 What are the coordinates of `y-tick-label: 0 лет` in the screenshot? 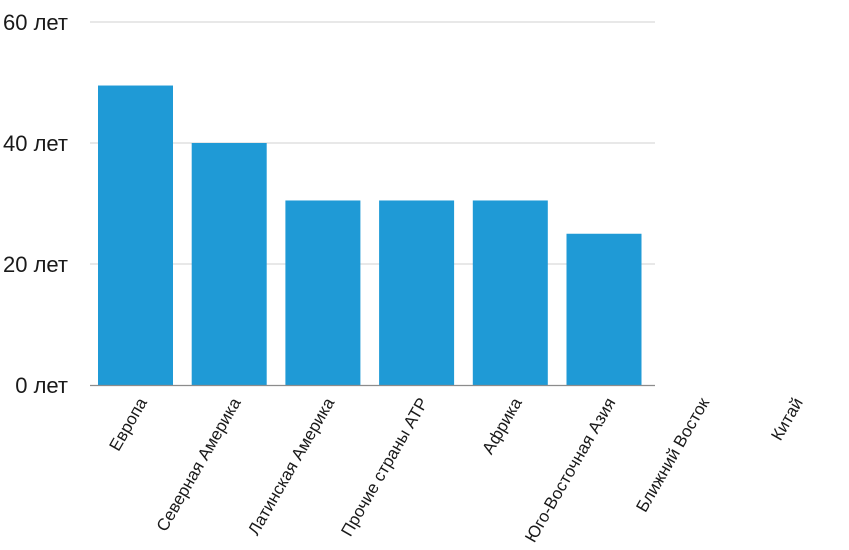 It's located at (41, 385).